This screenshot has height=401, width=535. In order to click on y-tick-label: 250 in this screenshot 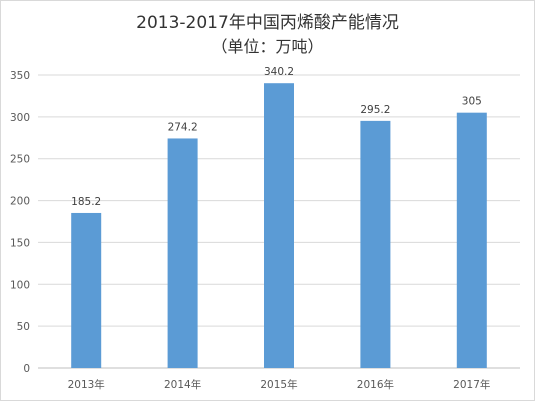, I will do `click(20, 160)`.